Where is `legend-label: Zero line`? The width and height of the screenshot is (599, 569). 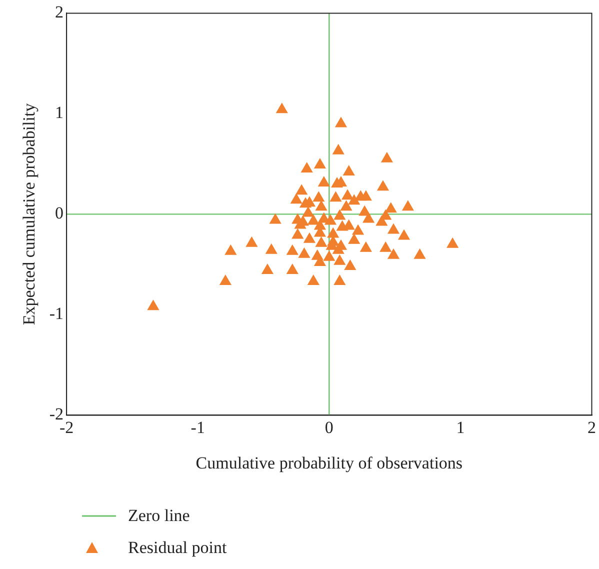 legend-label: Zero line is located at coordinates (159, 516).